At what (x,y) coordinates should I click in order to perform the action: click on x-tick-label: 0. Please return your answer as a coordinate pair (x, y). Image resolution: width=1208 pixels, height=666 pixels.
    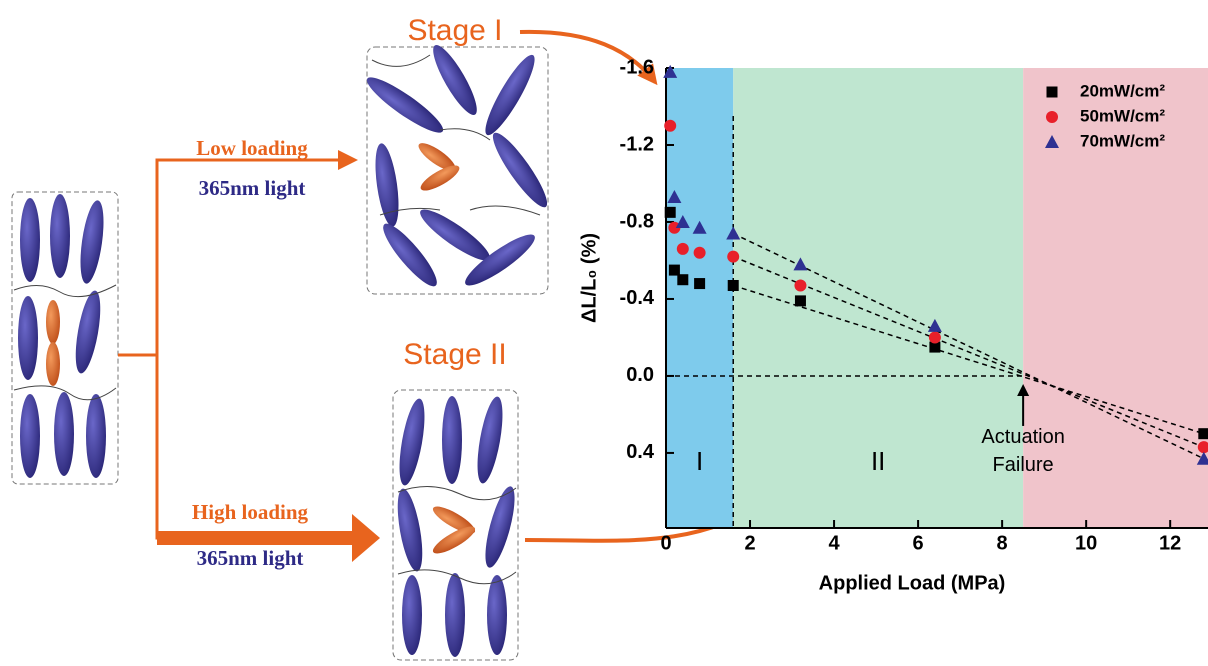
    Looking at the image, I should click on (665, 543).